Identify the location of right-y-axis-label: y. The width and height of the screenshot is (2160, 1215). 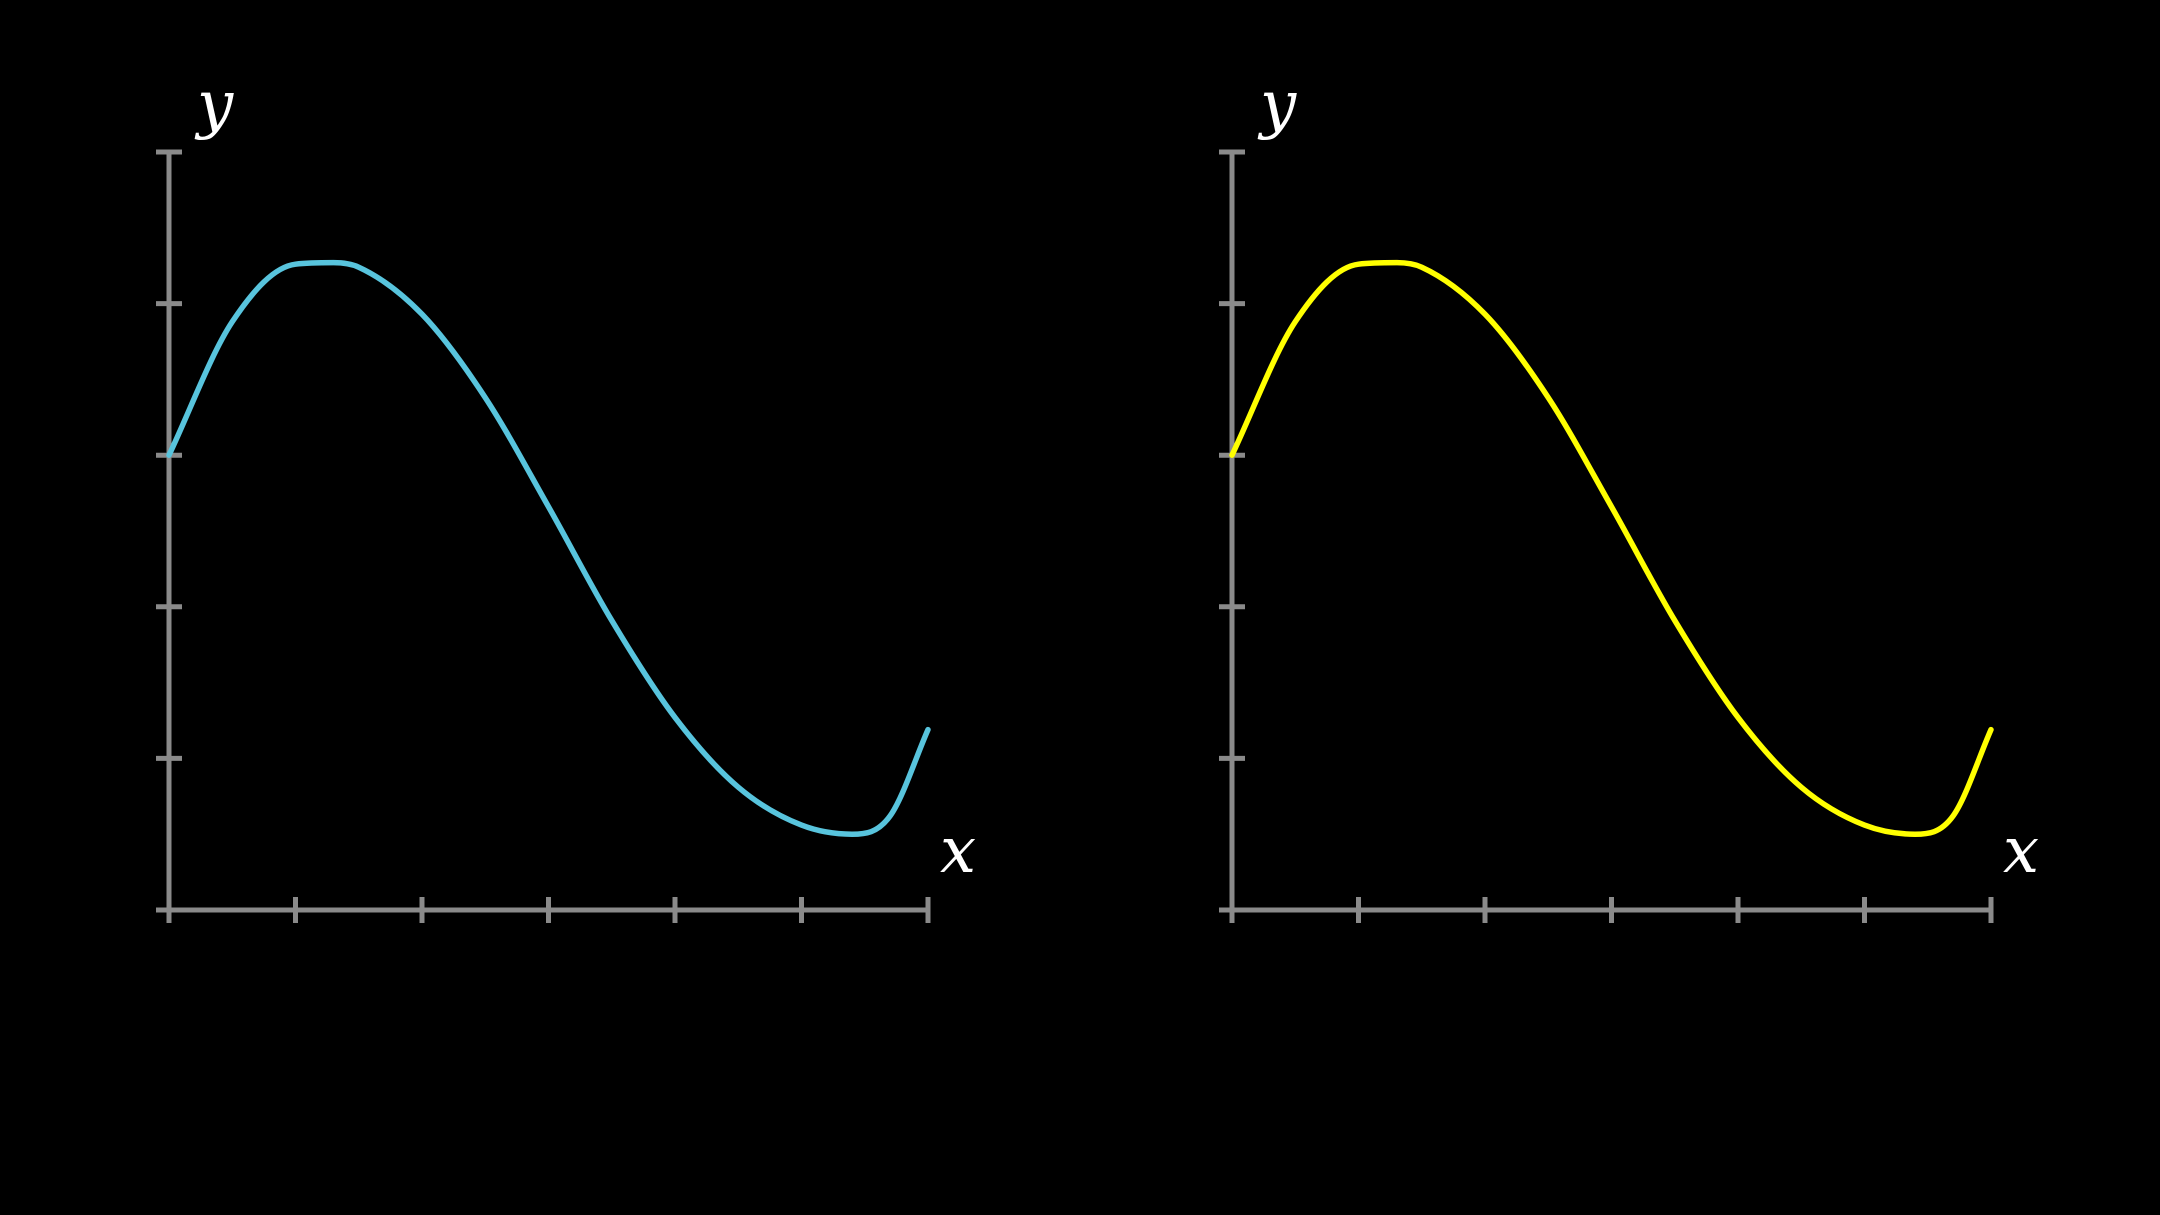
(1277, 105).